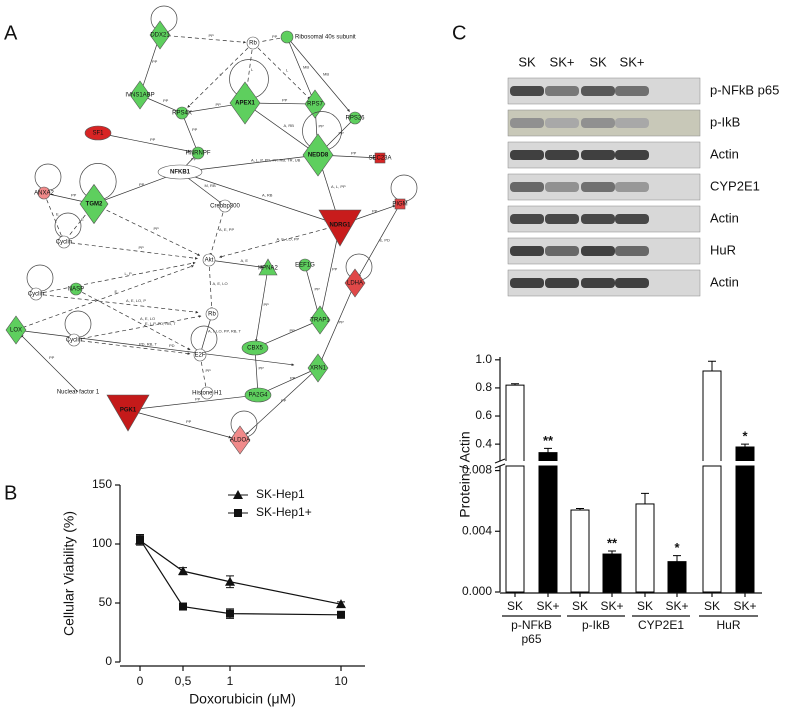 This screenshot has width=792, height=713. I want to click on node-label: ANXA2, so click(44, 194).